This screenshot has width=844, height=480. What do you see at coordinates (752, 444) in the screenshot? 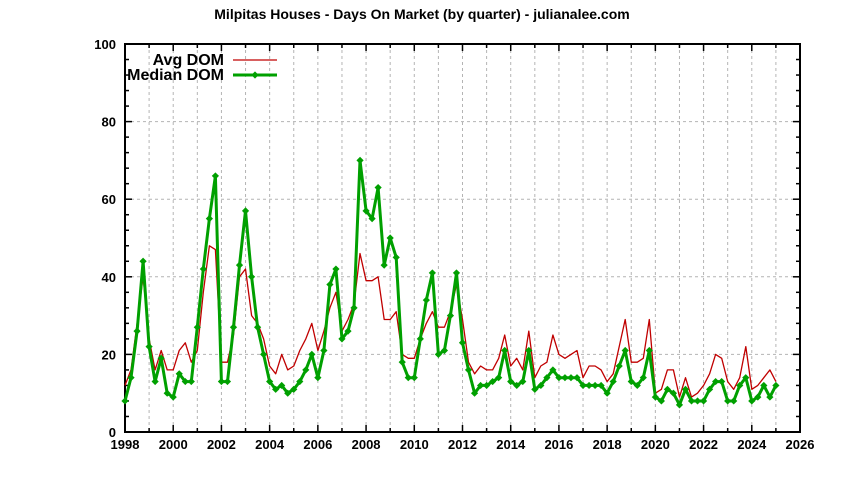
I see `x-tick-label: 2024` at bounding box center [752, 444].